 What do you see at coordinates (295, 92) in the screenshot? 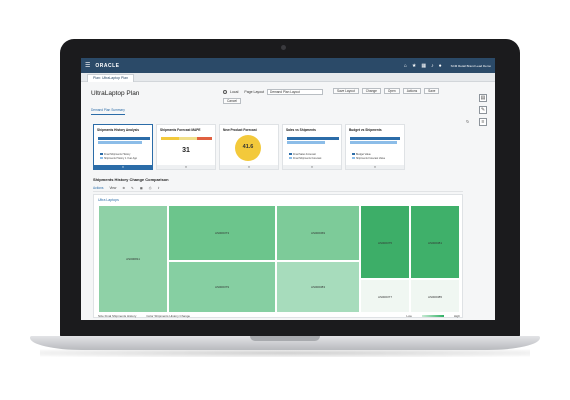
I see `page-layout-select: Demand Plan Layout` at bounding box center [295, 92].